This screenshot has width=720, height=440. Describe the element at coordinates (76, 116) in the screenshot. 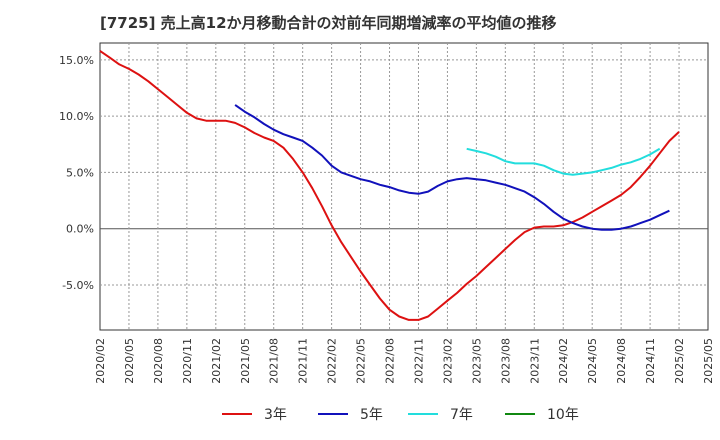

I see `y-tick-label: 10.0%` at that location.